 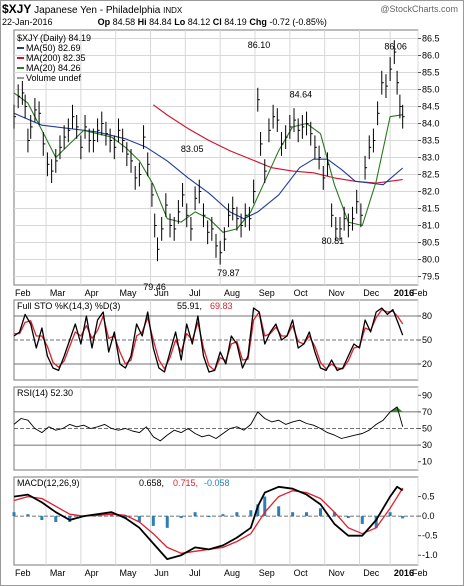 What do you see at coordinates (431, 107) in the screenshot?
I see `y-tick-label: 84.5` at bounding box center [431, 107].